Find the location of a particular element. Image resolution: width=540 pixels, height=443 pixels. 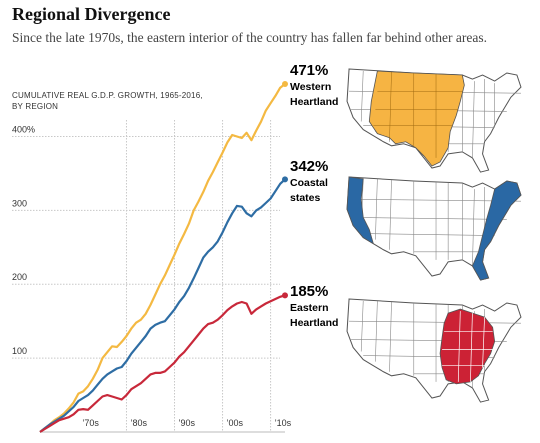

callout-eastern-heartland: 185% Eastern Heartland is located at coordinates (314, 306).